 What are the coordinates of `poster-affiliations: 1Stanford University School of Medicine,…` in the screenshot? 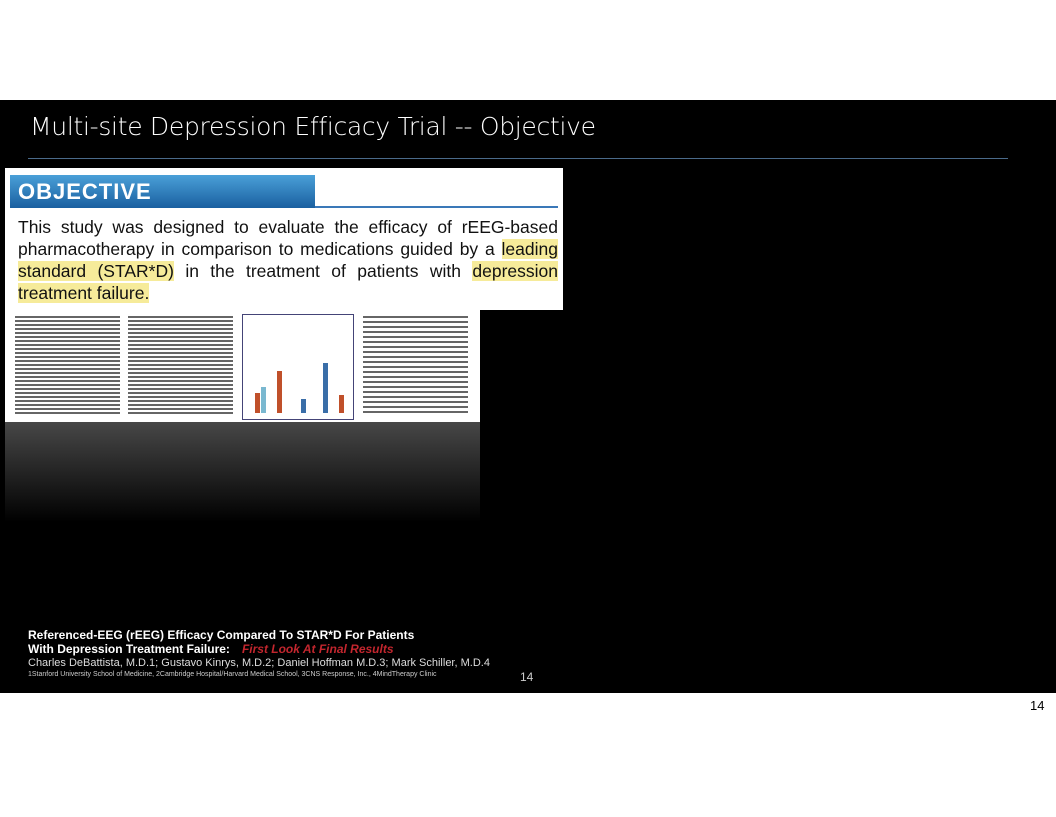 It's located at (232, 674).